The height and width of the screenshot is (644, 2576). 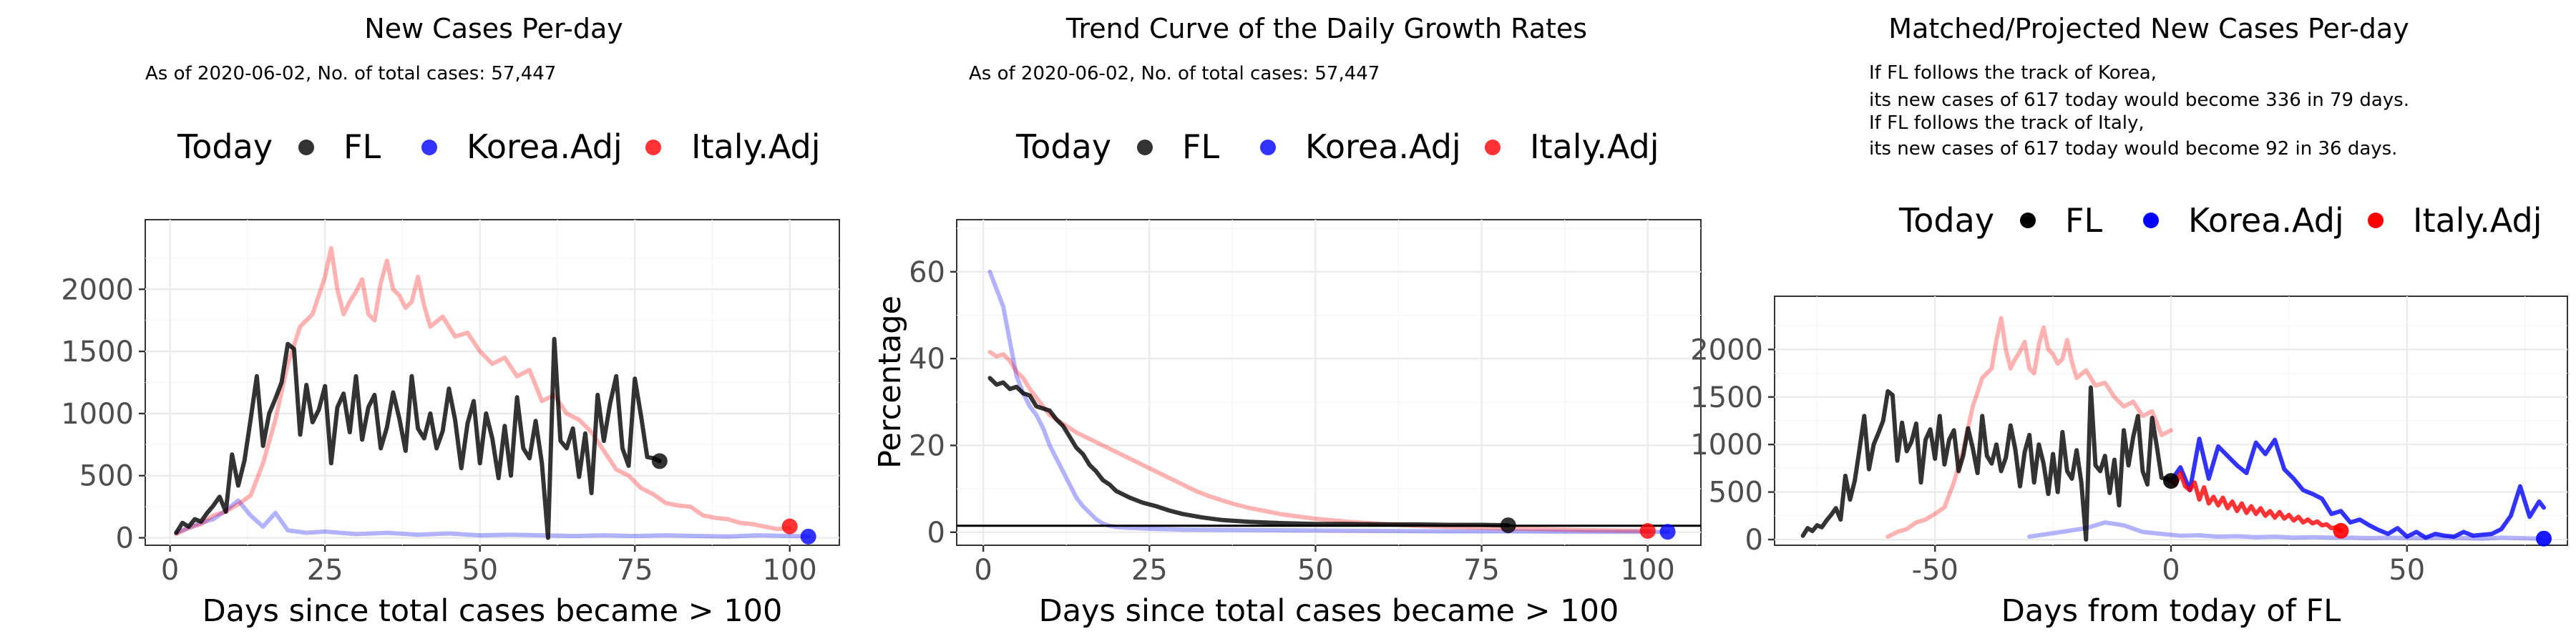 I want to click on y-tick-label: 60, so click(x=927, y=272).